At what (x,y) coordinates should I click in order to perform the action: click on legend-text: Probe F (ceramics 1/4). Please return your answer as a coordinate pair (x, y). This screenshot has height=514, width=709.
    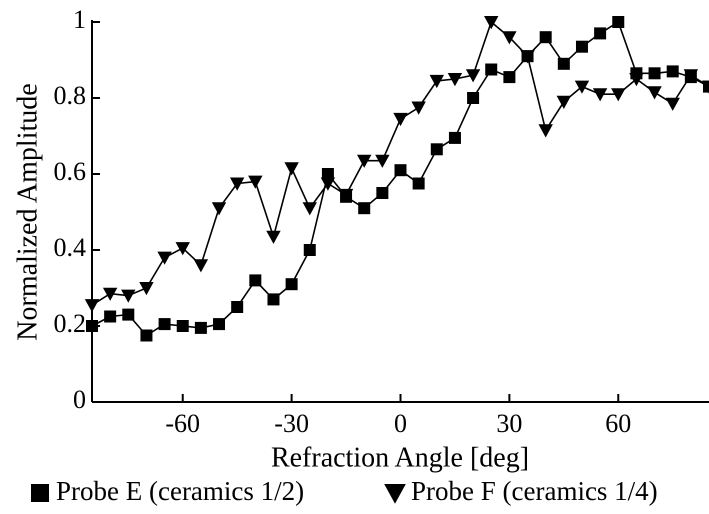
    Looking at the image, I should click on (534, 491).